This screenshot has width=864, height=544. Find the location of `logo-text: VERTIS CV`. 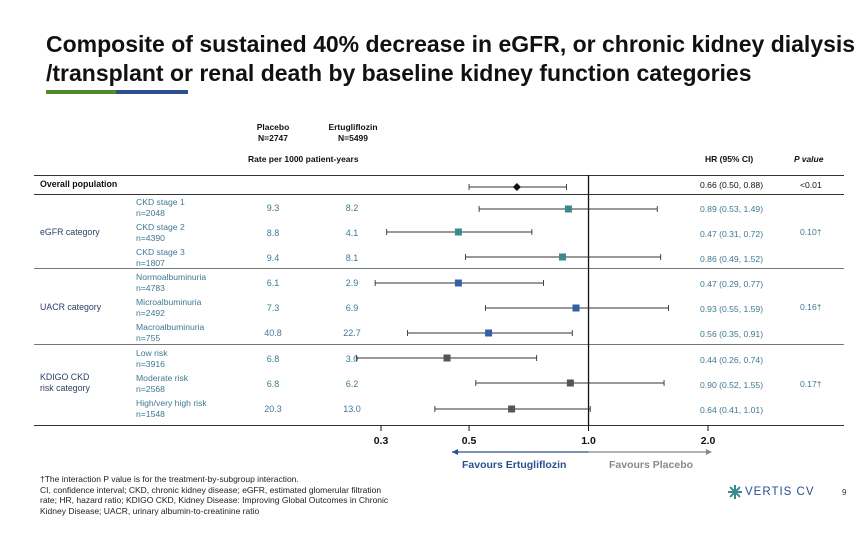

logo-text: VERTIS CV is located at coordinates (780, 492).